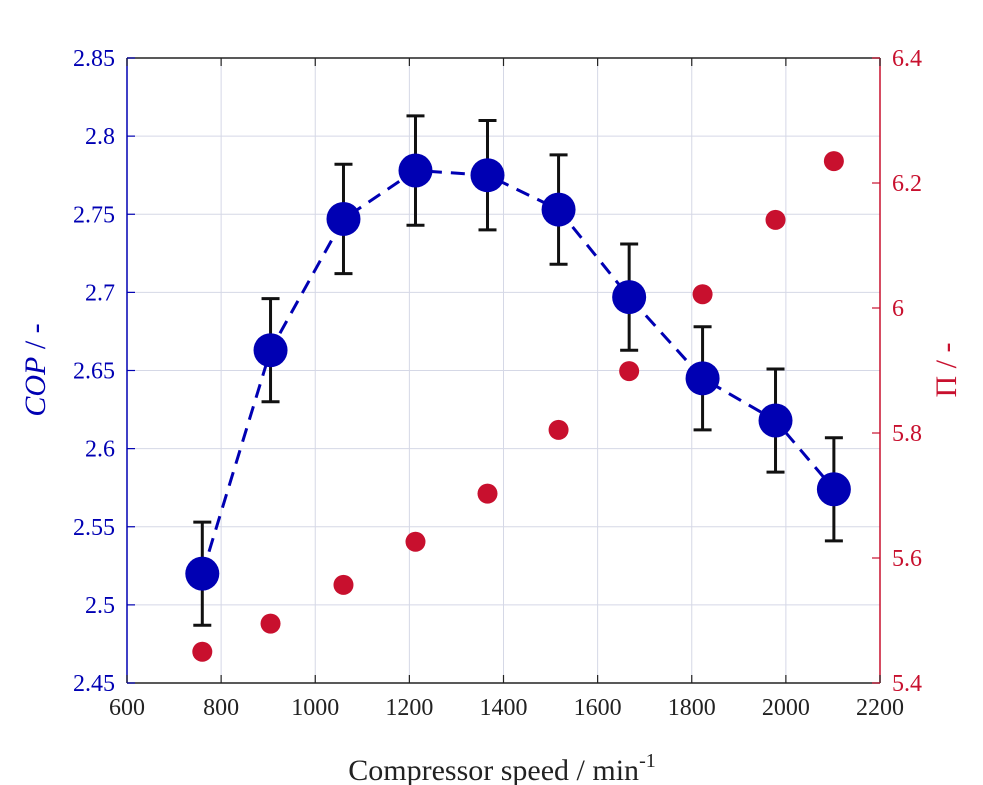 This screenshot has width=983, height=785. What do you see at coordinates (100, 137) in the screenshot?
I see `y-left-tick-label: 2.8` at bounding box center [100, 137].